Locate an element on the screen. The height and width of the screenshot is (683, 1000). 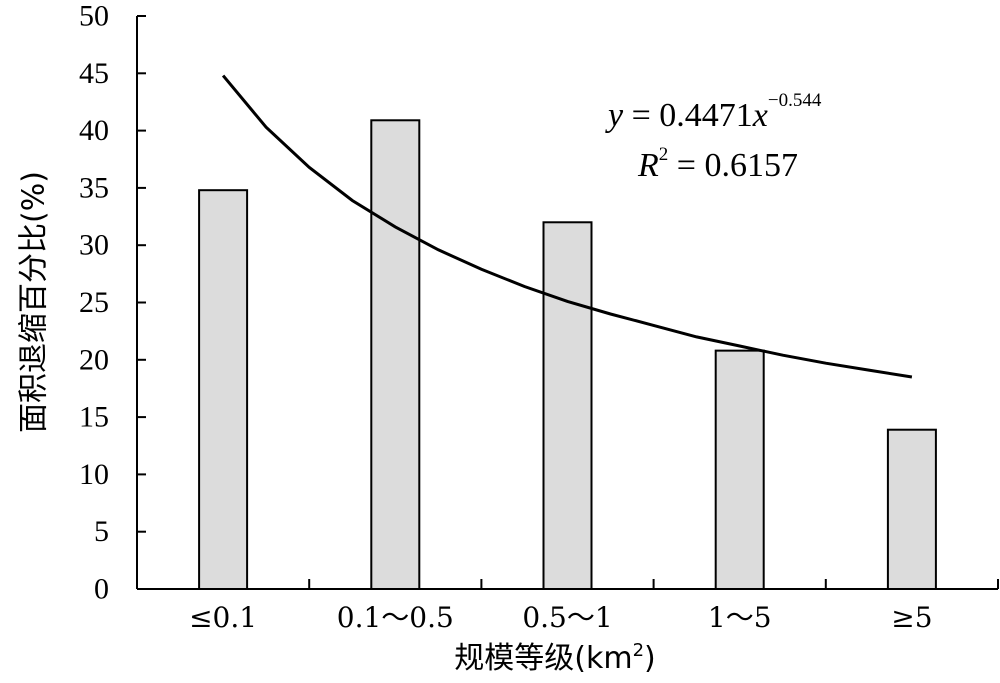
x-category-label: 0.1～0.5 is located at coordinates (395, 617).